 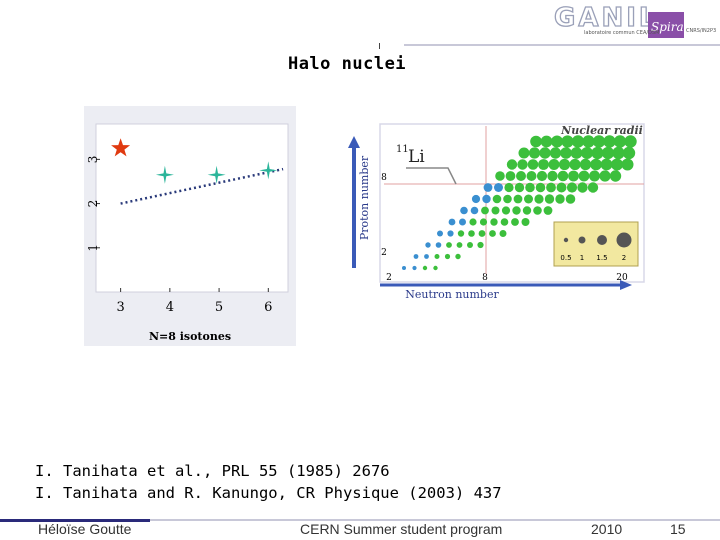 I want to click on x-tick-label: 3, so click(x=120, y=307).